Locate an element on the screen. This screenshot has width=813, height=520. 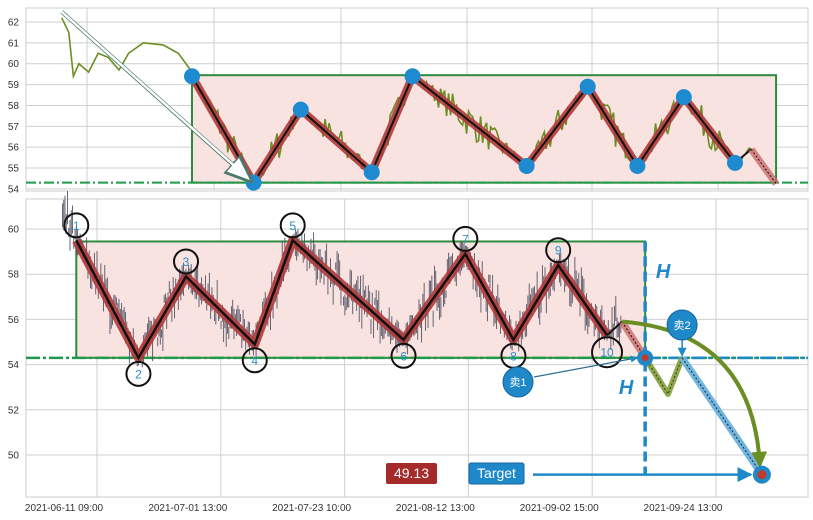
target-badge is located at coordinates (496, 473).